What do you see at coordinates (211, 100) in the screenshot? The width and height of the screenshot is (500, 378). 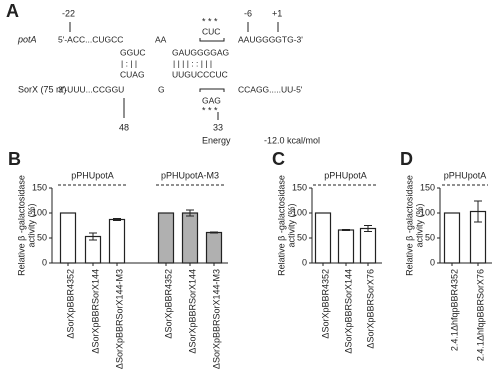 I see `sequence: GAG` at bounding box center [211, 100].